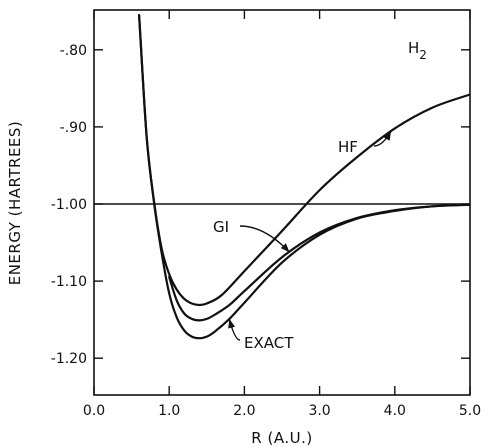 Image resolution: width=485 pixels, height=447 pixels. What do you see at coordinates (73, 51) in the screenshot?
I see `y-tick-label: -.80` at bounding box center [73, 51].